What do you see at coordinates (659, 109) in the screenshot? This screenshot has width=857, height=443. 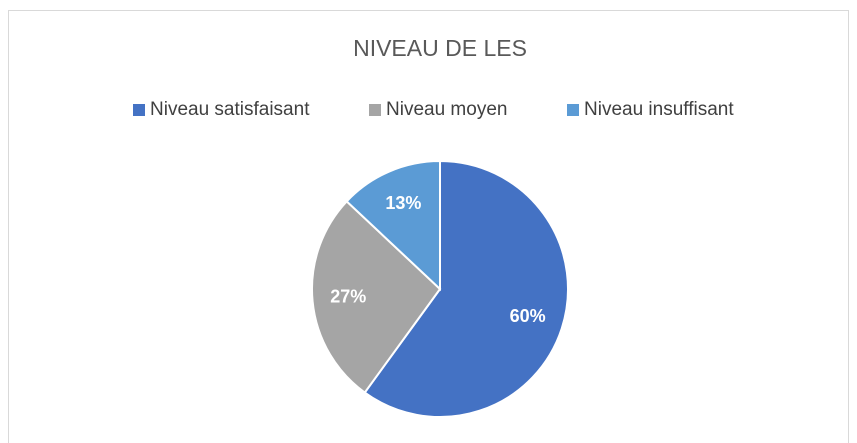 I see `legend-label: Niveau insuffisant` at bounding box center [659, 109].